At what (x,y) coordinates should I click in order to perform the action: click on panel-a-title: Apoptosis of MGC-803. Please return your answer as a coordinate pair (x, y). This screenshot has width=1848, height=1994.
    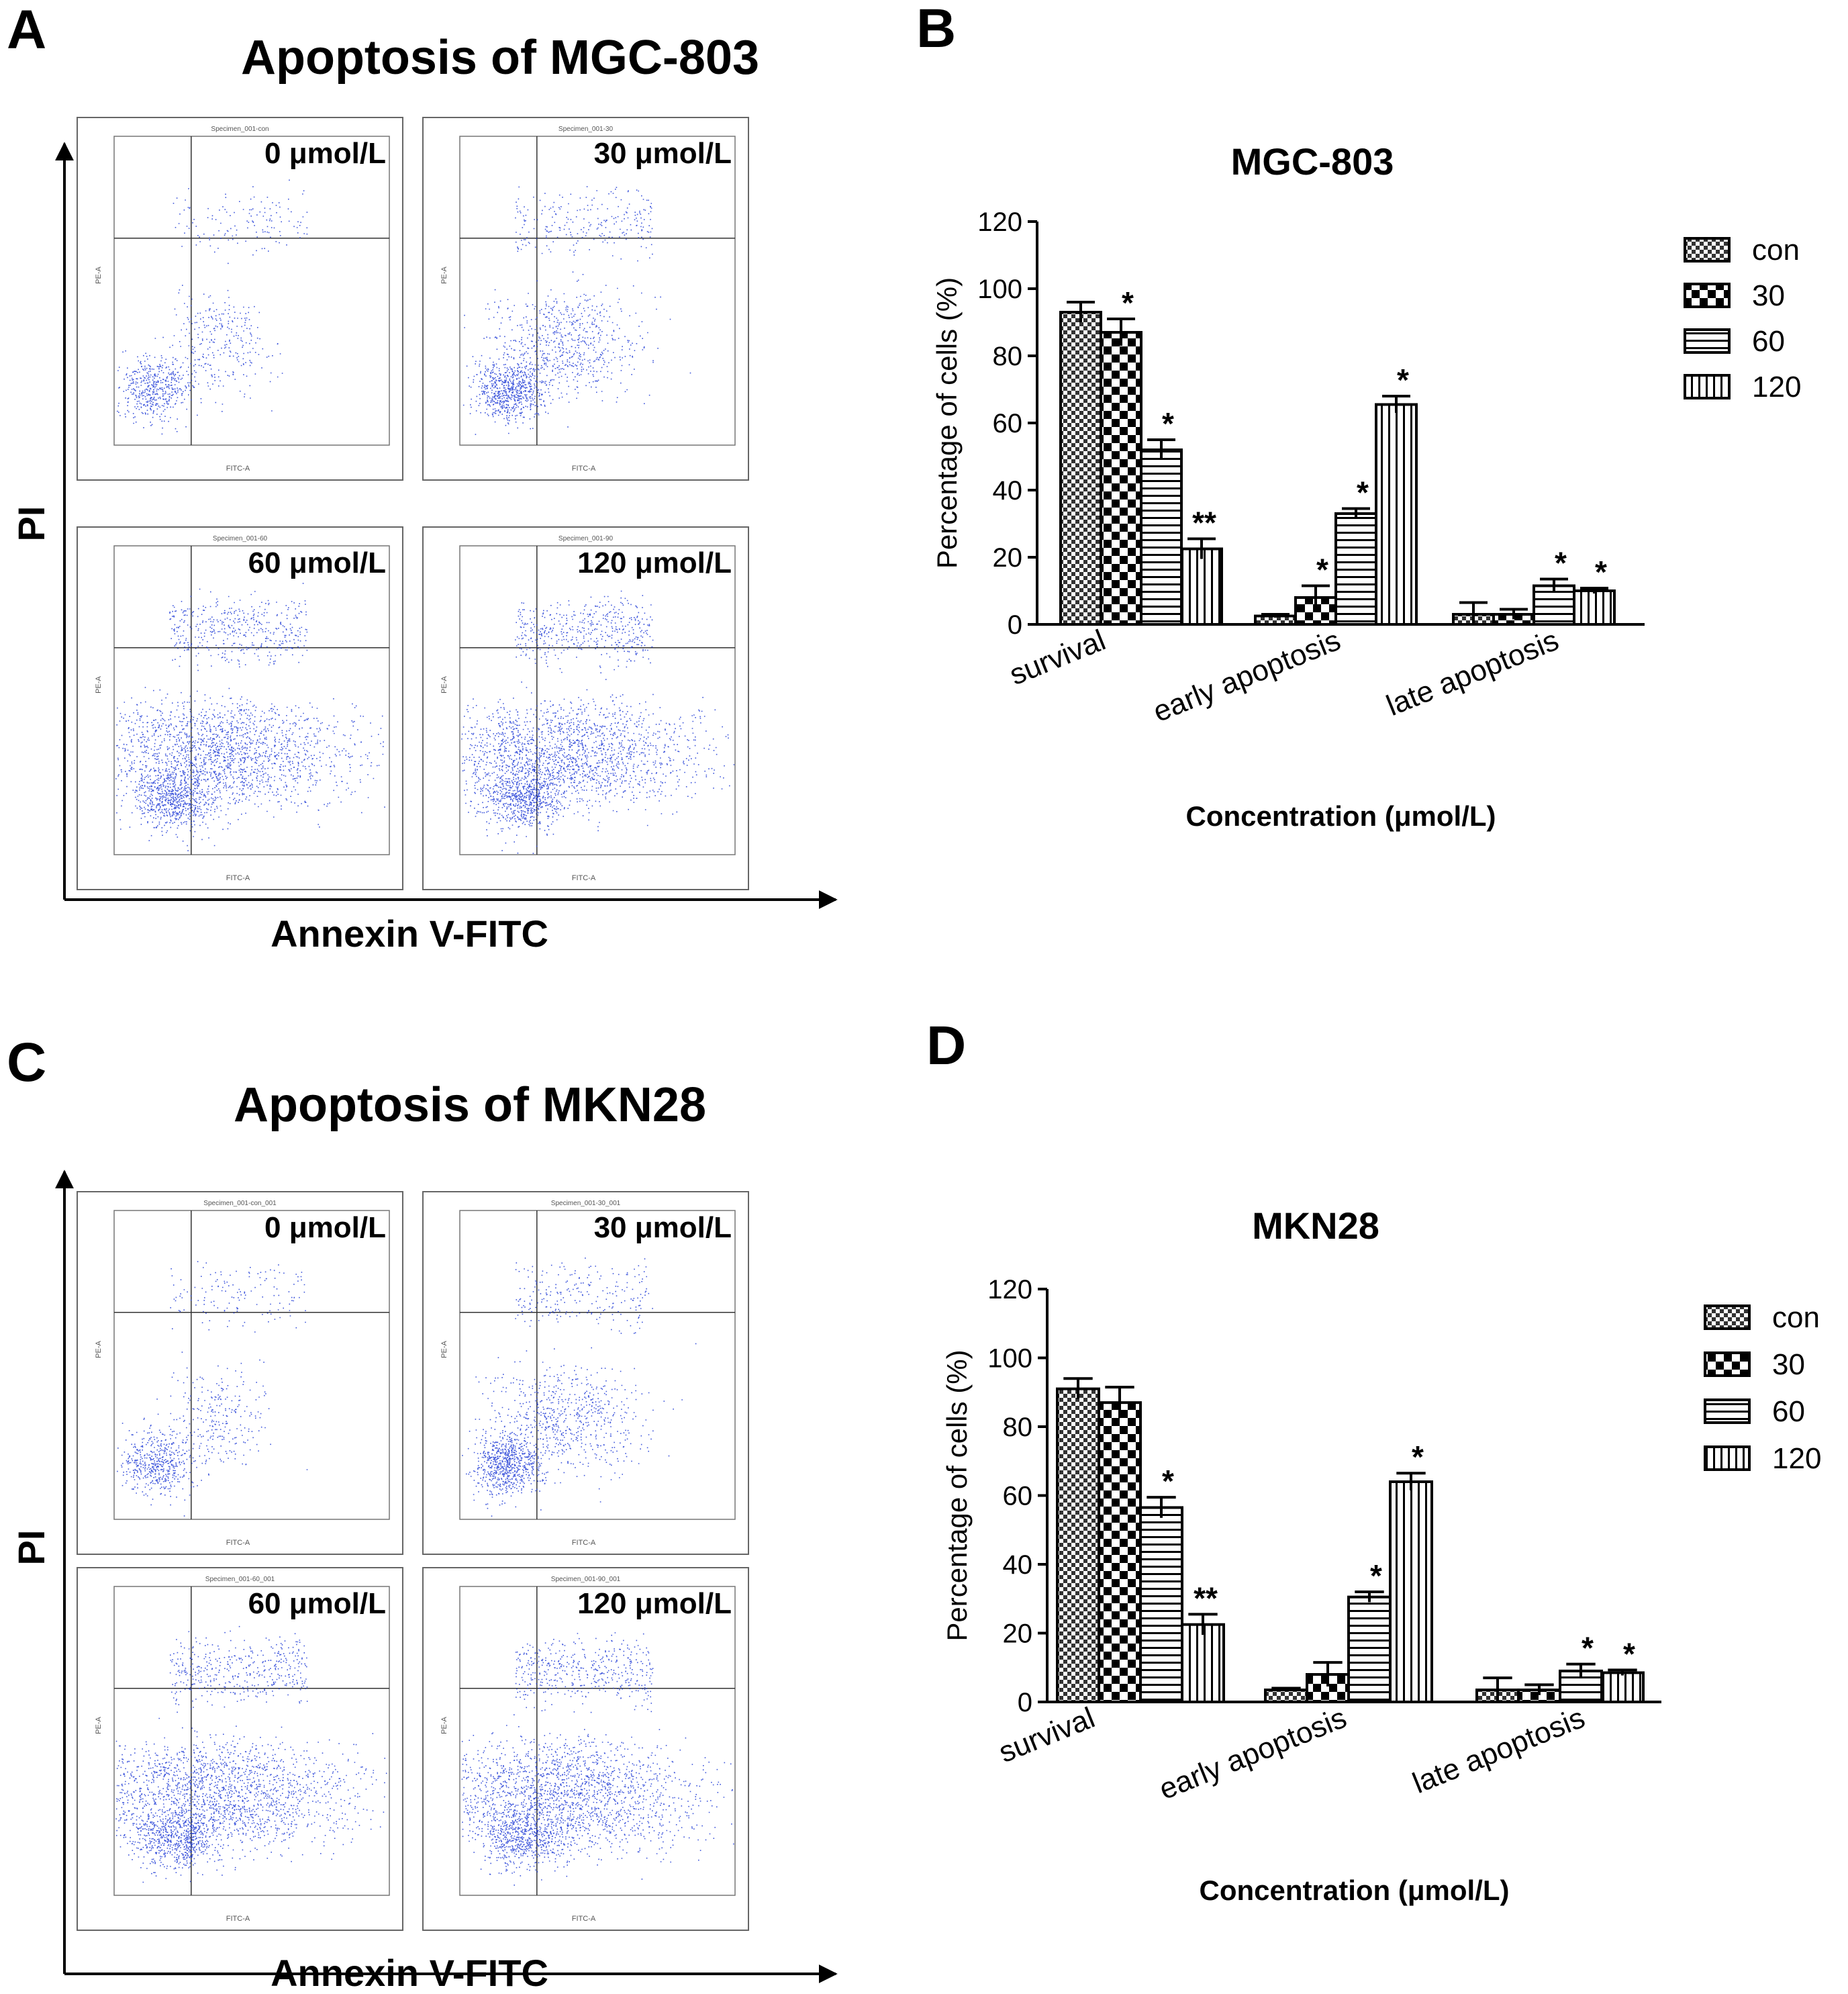
    Looking at the image, I should click on (500, 58).